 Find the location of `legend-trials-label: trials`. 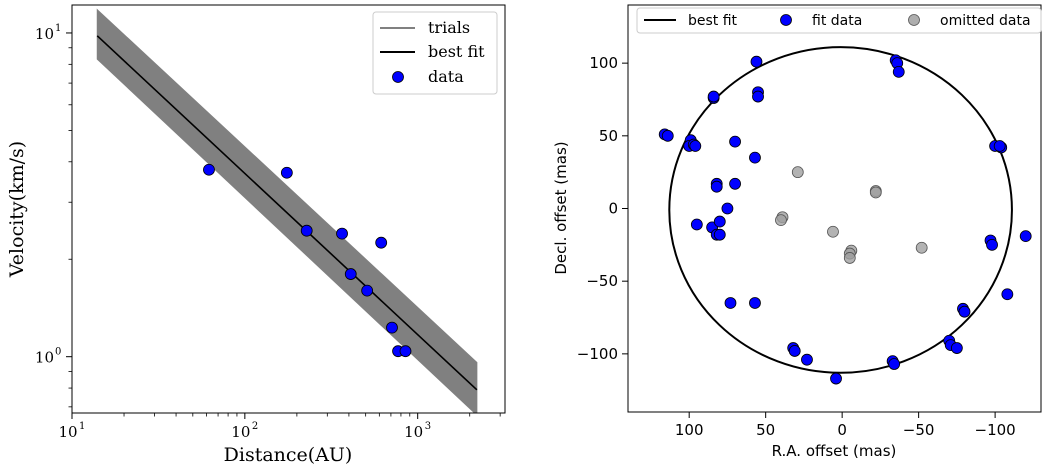

legend-trials-label: trials is located at coordinates (449, 27).